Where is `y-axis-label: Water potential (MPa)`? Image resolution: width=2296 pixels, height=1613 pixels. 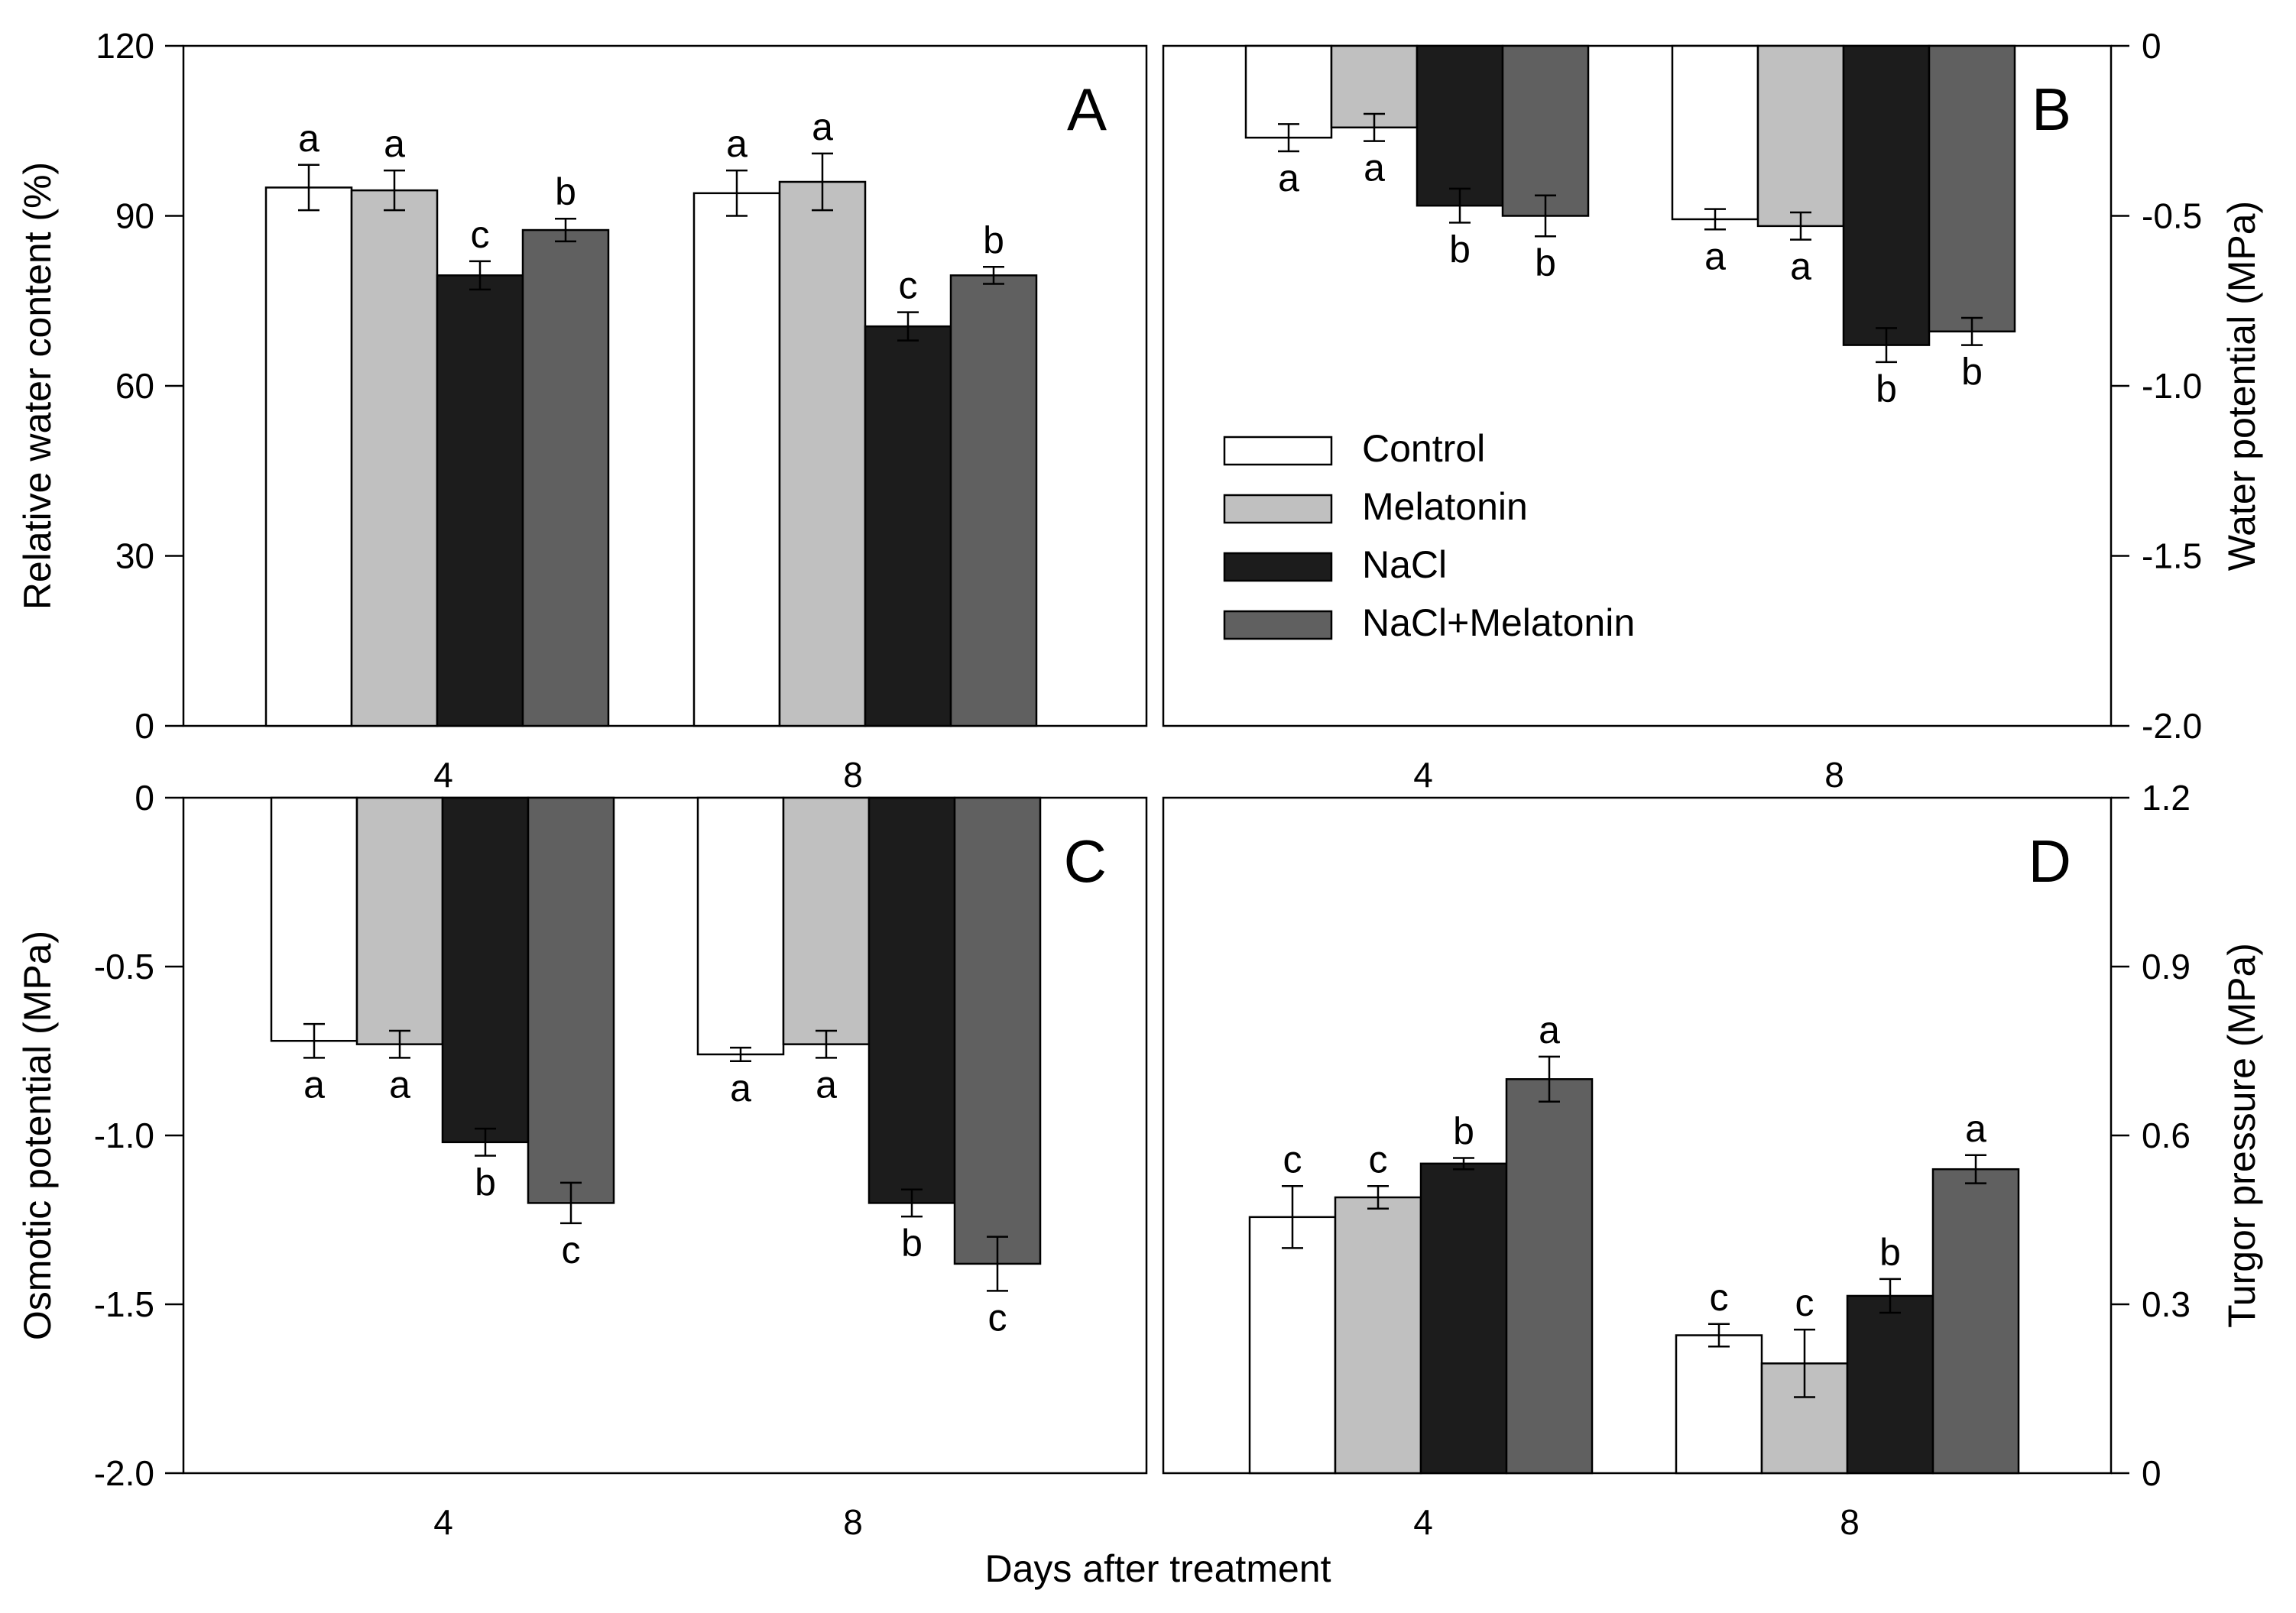
y-axis-label: Water potential (MPa) is located at coordinates (2241, 386).